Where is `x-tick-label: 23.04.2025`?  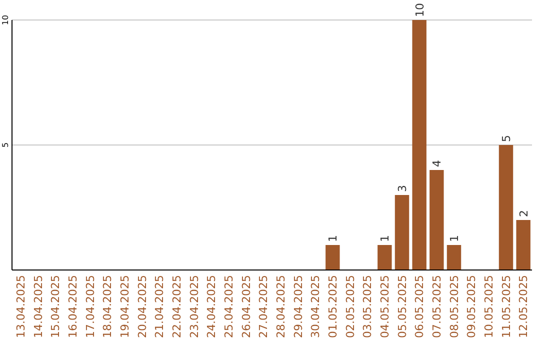
x-tick-label: 23.04.2025 is located at coordinates (194, 306).